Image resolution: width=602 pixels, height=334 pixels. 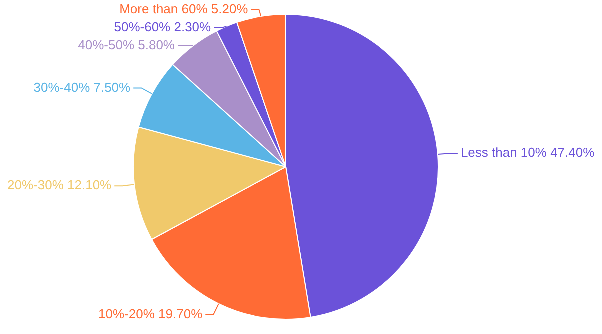 What do you see at coordinates (151, 314) in the screenshot?
I see `slice-label: 10%-20% 19.70%` at bounding box center [151, 314].